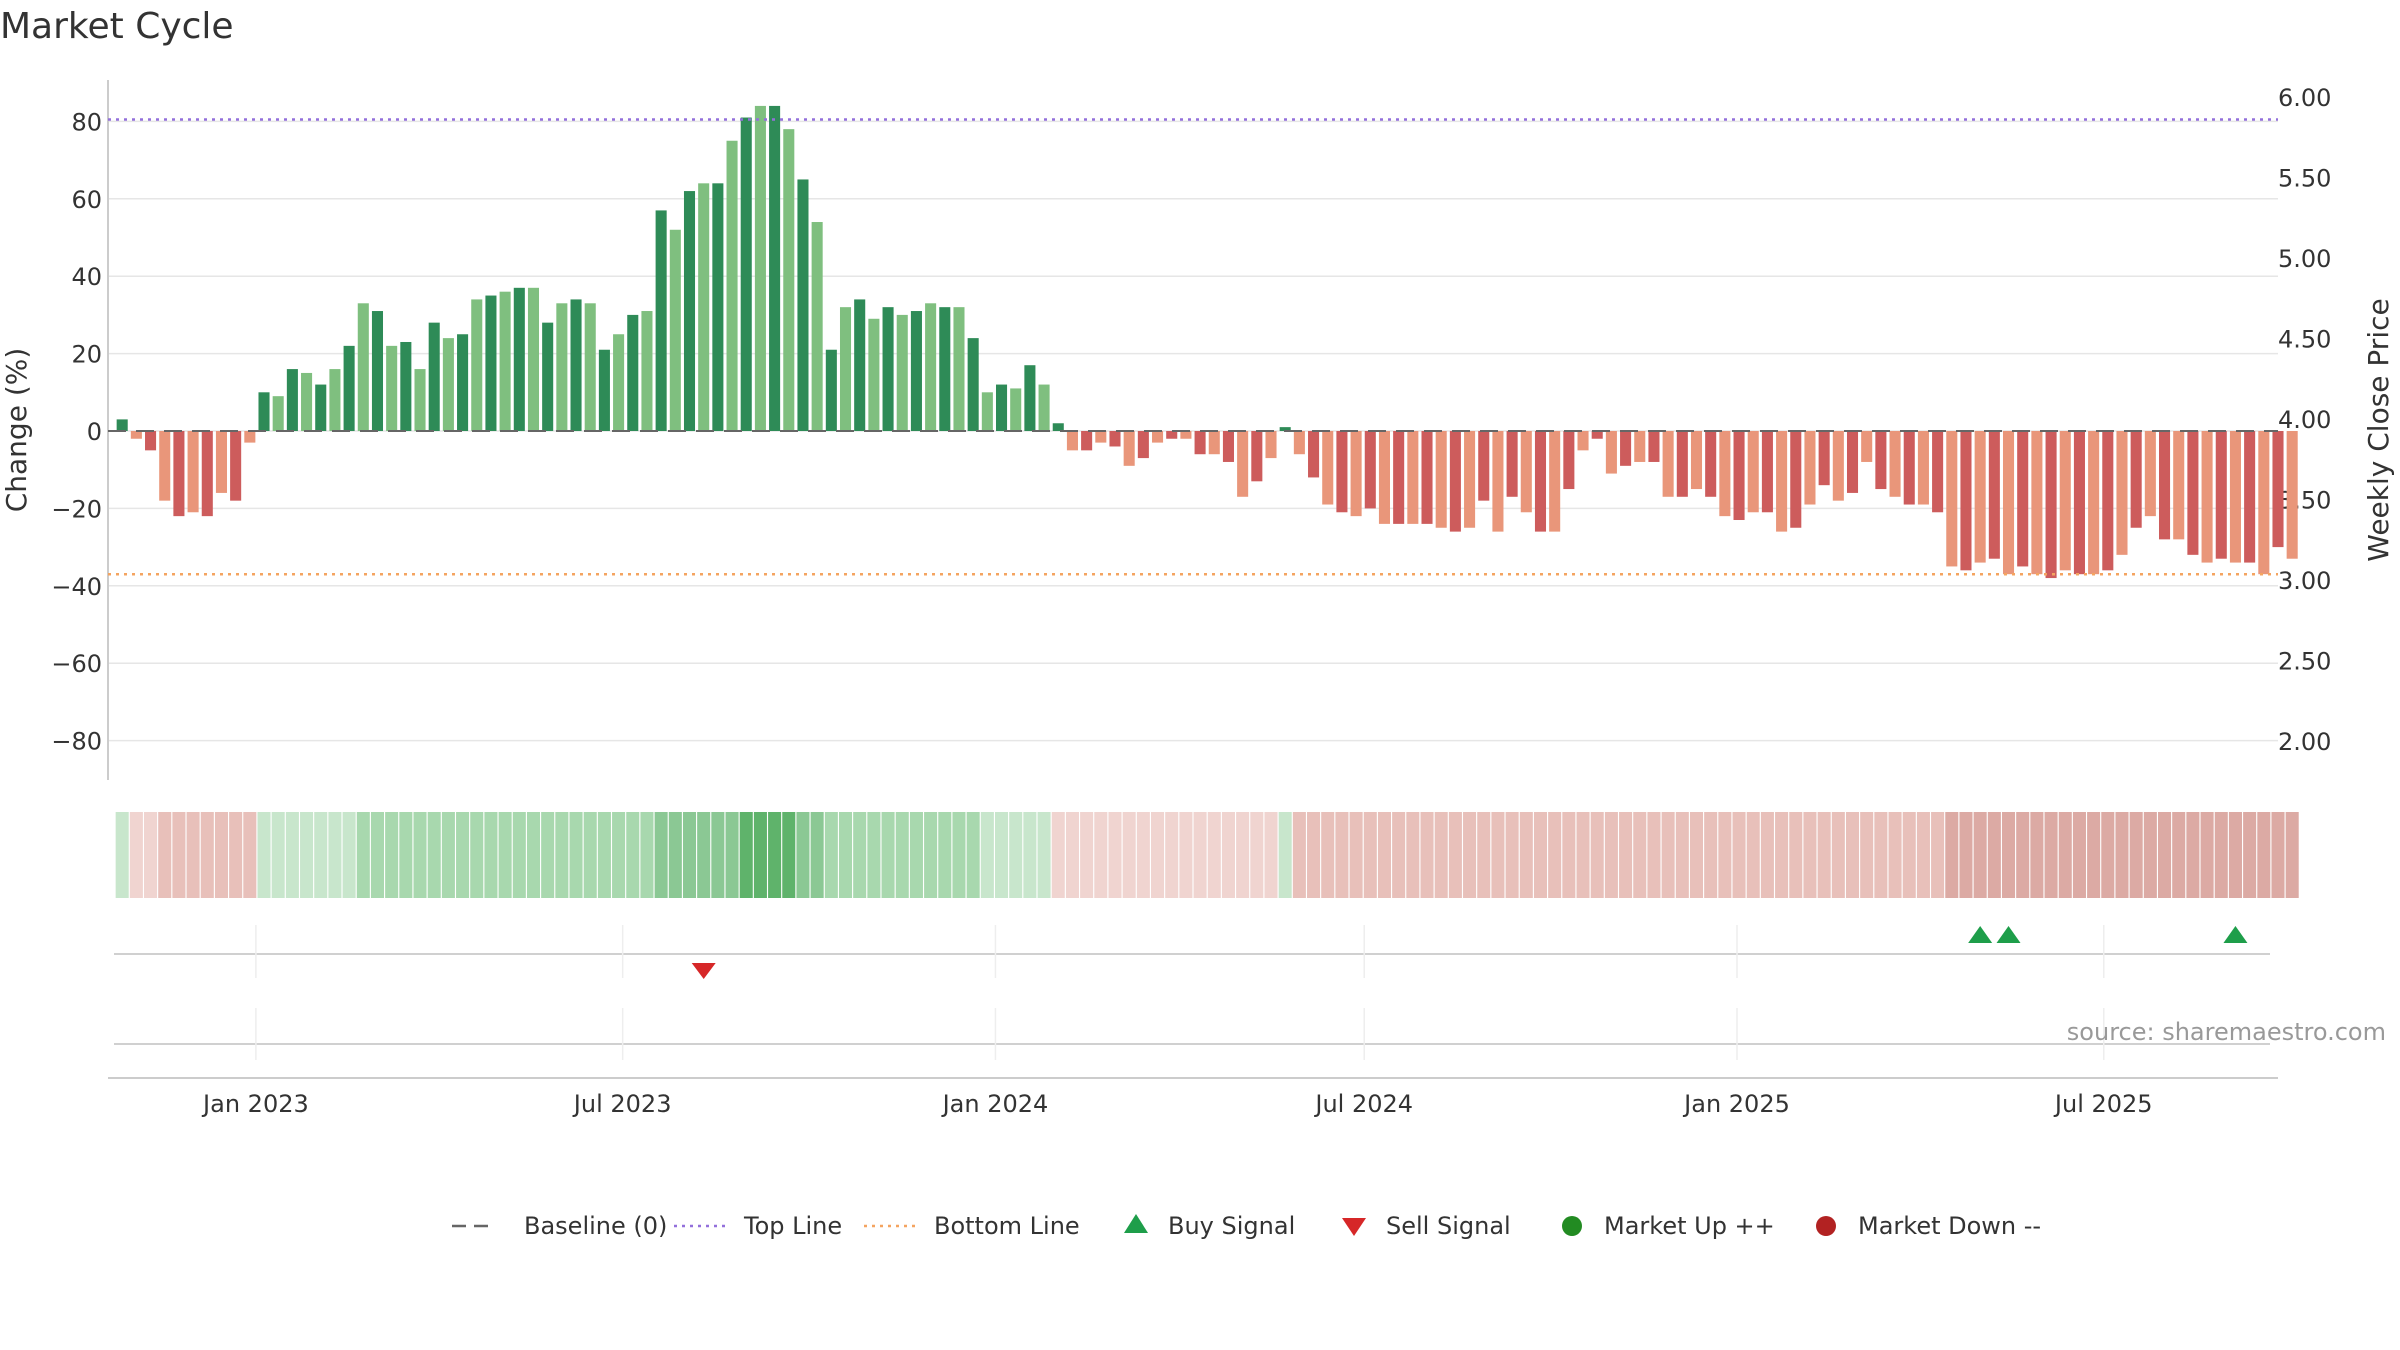  What do you see at coordinates (255, 1104) in the screenshot?
I see `x-tick-label: Jan 2023` at bounding box center [255, 1104].